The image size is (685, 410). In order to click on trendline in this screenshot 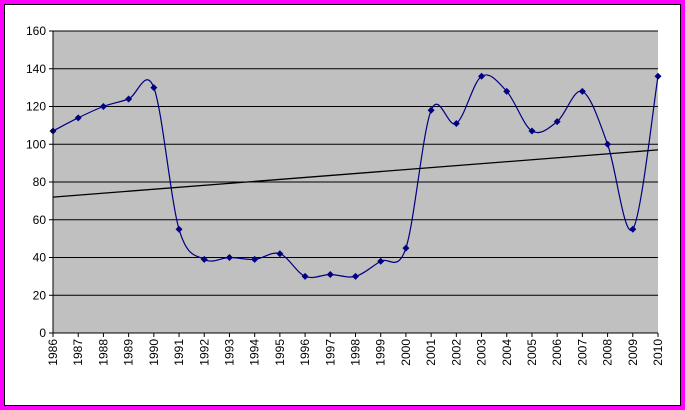, I will do `click(355, 173)`.